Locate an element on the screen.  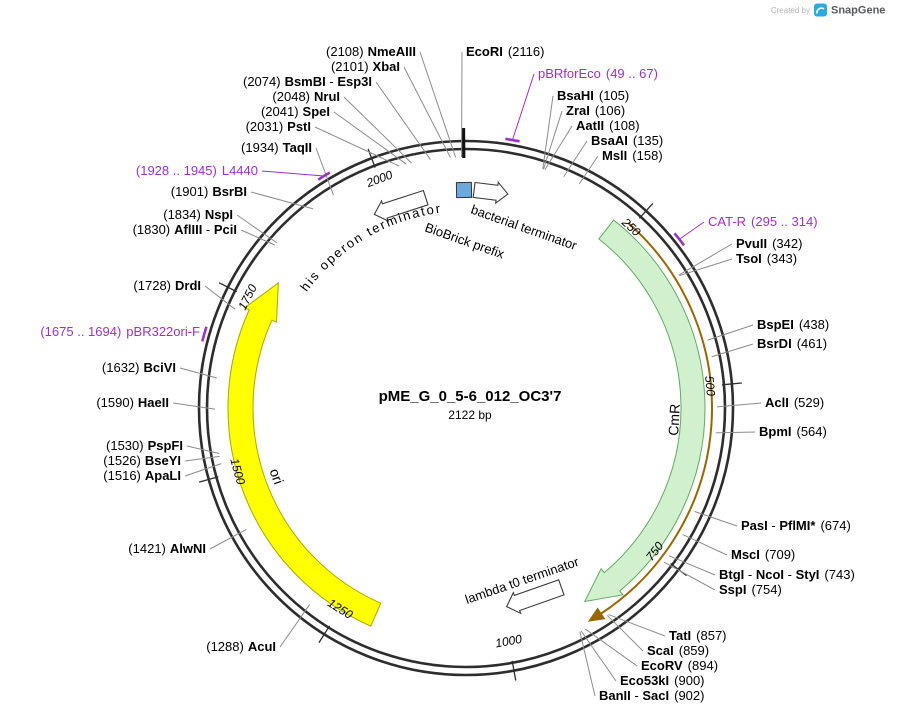
leader-line-TsoI is located at coordinates (706, 267).